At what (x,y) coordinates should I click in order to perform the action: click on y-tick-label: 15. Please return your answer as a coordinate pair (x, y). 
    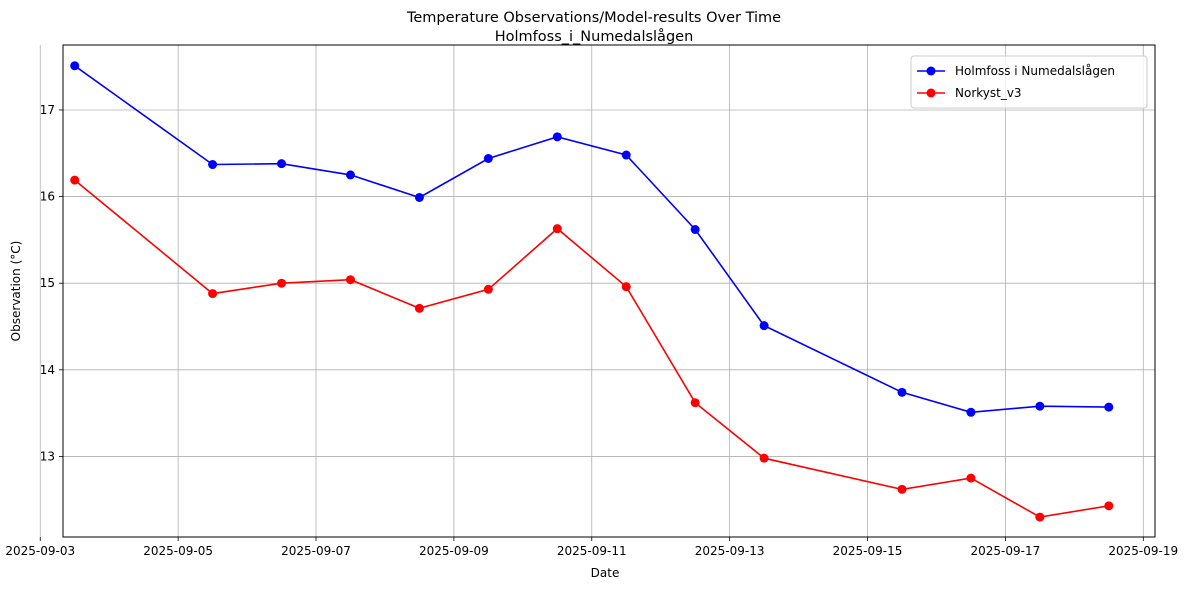
    Looking at the image, I should click on (47, 283).